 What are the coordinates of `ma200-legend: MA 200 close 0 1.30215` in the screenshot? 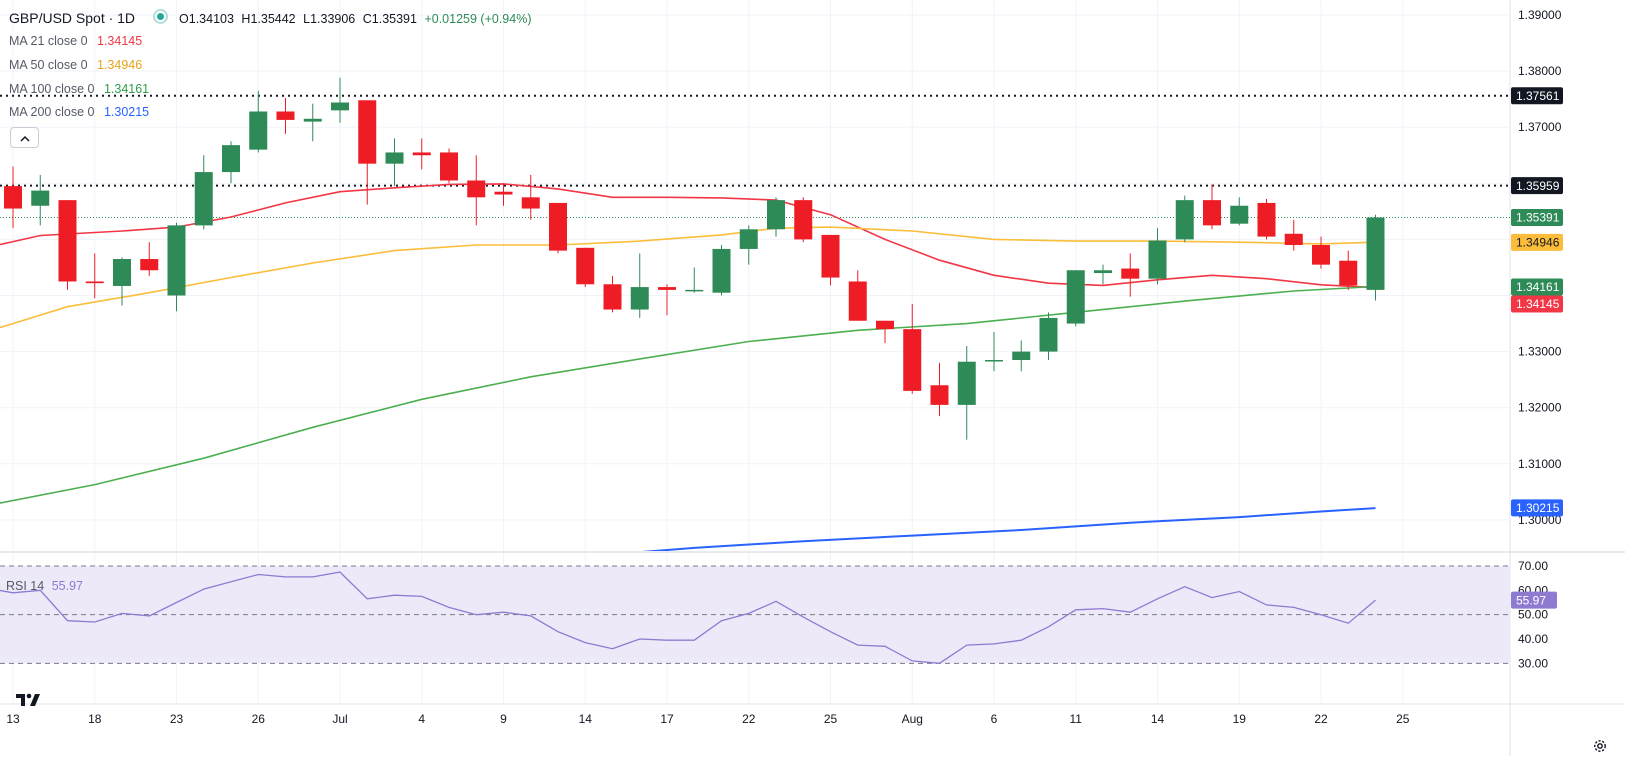 It's located at (79, 112).